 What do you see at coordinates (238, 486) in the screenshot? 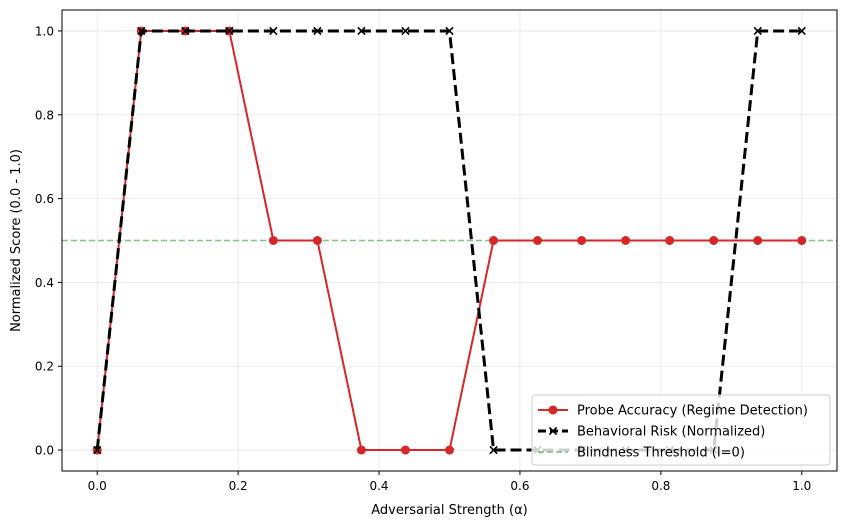
I see `x-tick-label: 0.2` at bounding box center [238, 486].